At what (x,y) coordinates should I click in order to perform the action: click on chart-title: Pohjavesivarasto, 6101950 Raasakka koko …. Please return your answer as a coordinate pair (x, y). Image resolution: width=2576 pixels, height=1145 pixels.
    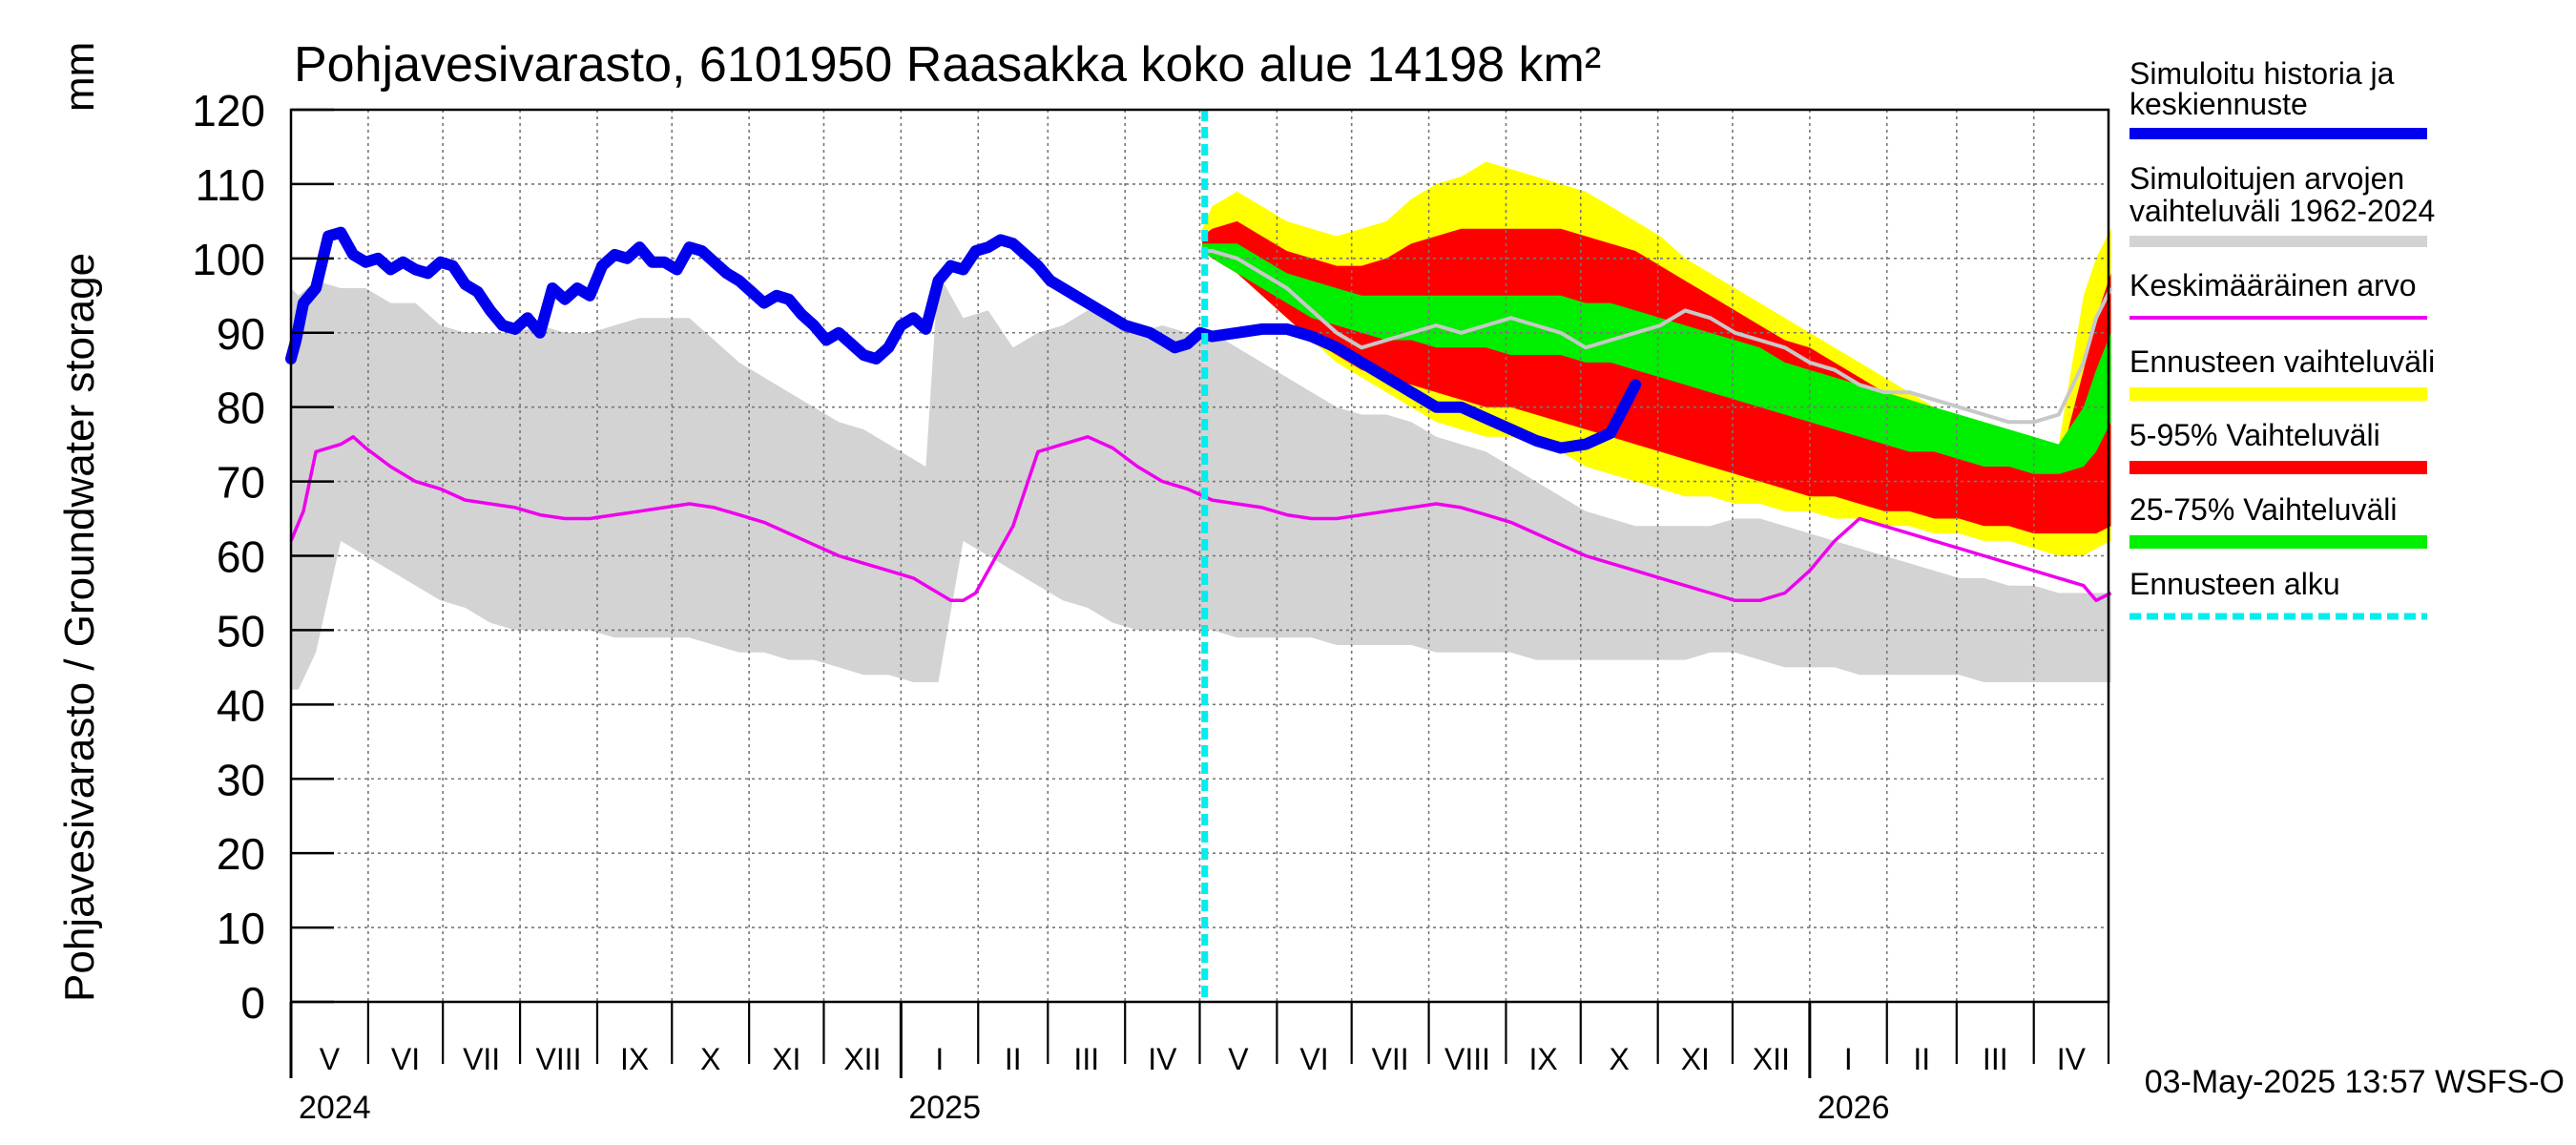
    Looking at the image, I should click on (947, 65).